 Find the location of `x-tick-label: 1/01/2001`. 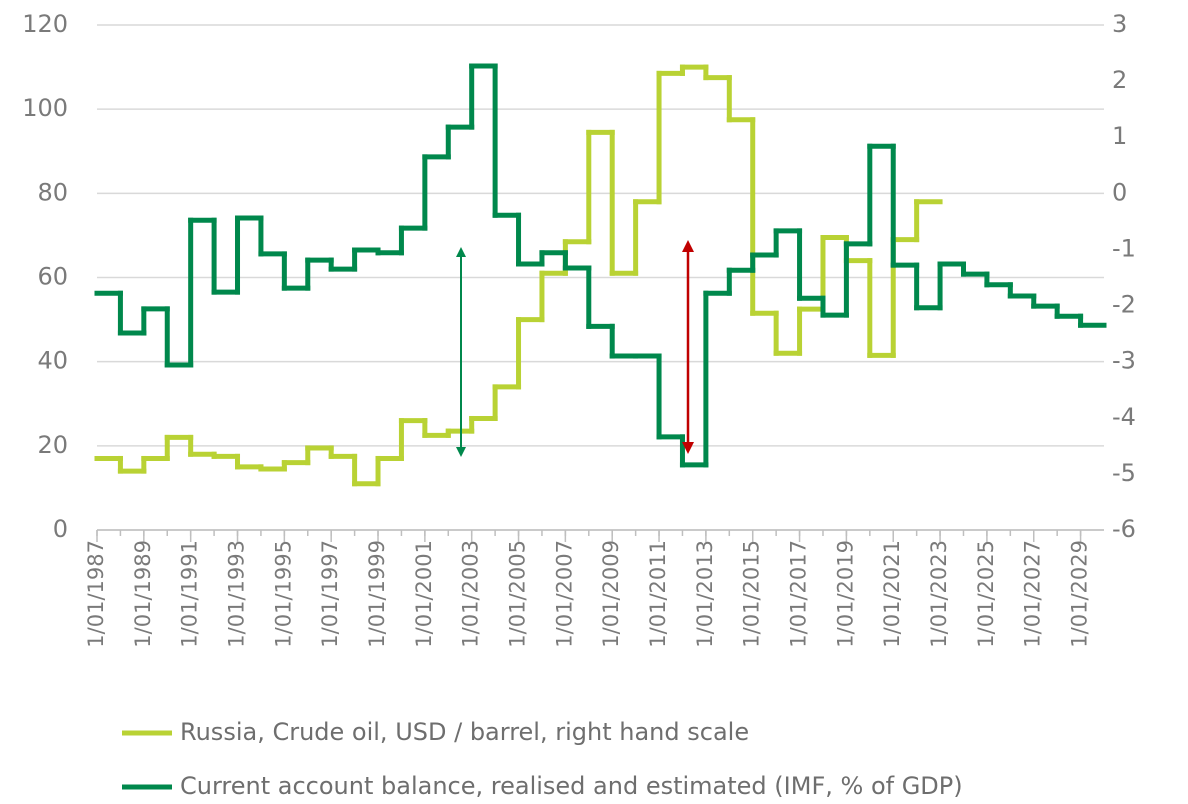

x-tick-label: 1/01/2001 is located at coordinates (424, 594).